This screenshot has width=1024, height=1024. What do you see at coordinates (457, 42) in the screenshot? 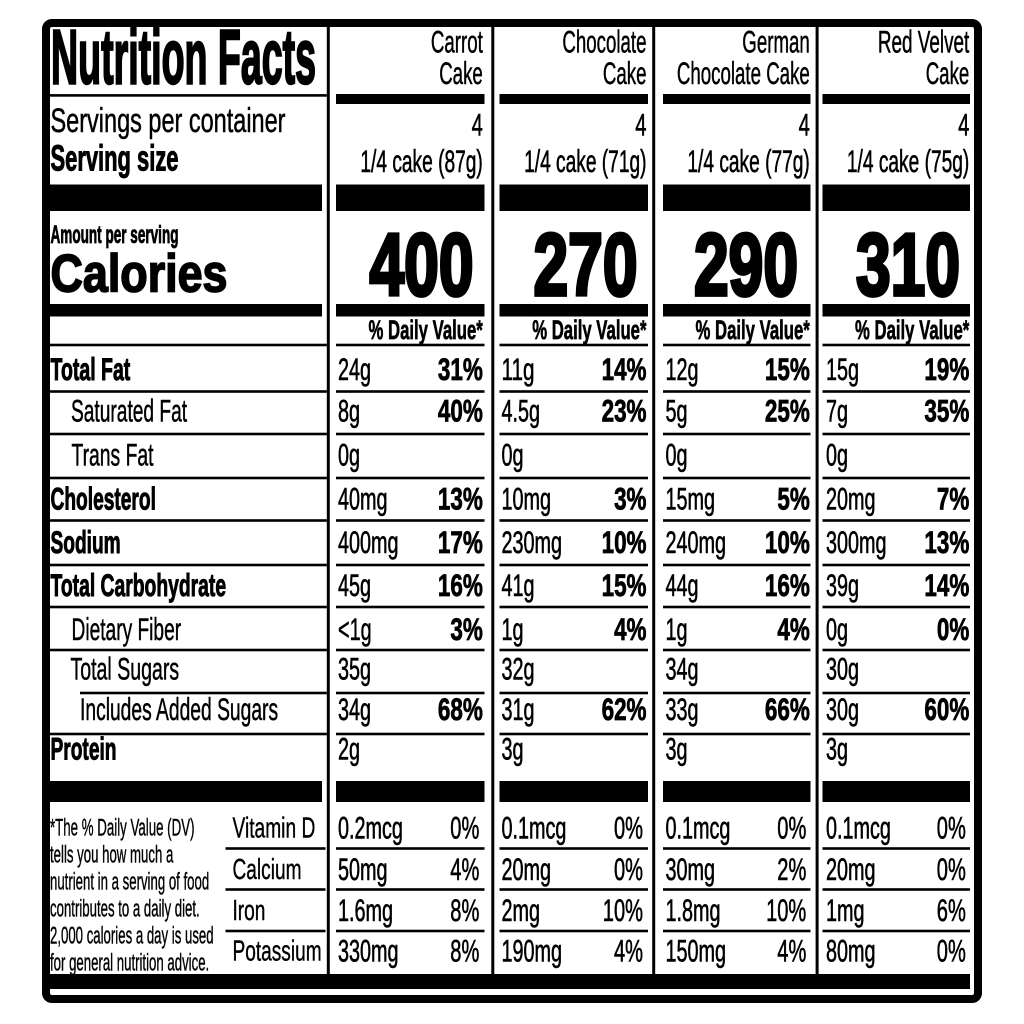
I see `svg-text: Carrot` at bounding box center [457, 42].